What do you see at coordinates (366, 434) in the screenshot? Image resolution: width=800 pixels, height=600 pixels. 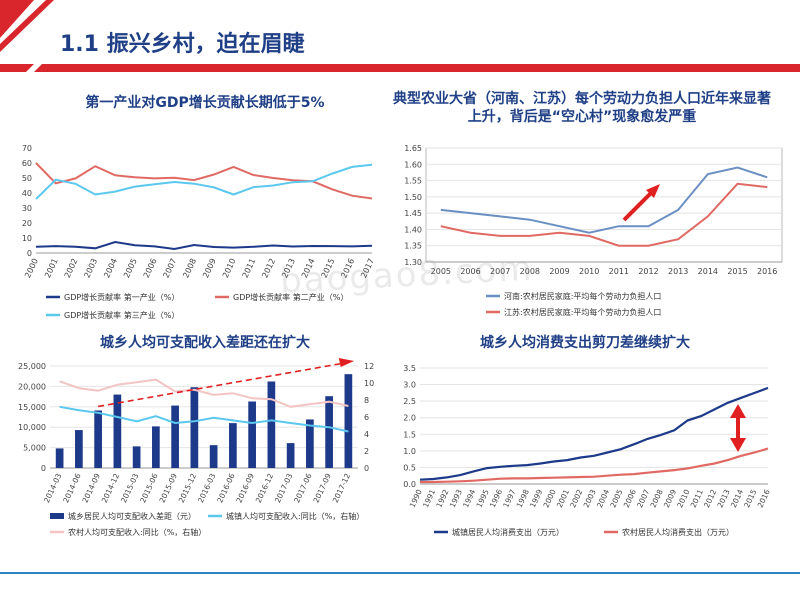 I see `y-right-tick-label: 4` at bounding box center [366, 434].